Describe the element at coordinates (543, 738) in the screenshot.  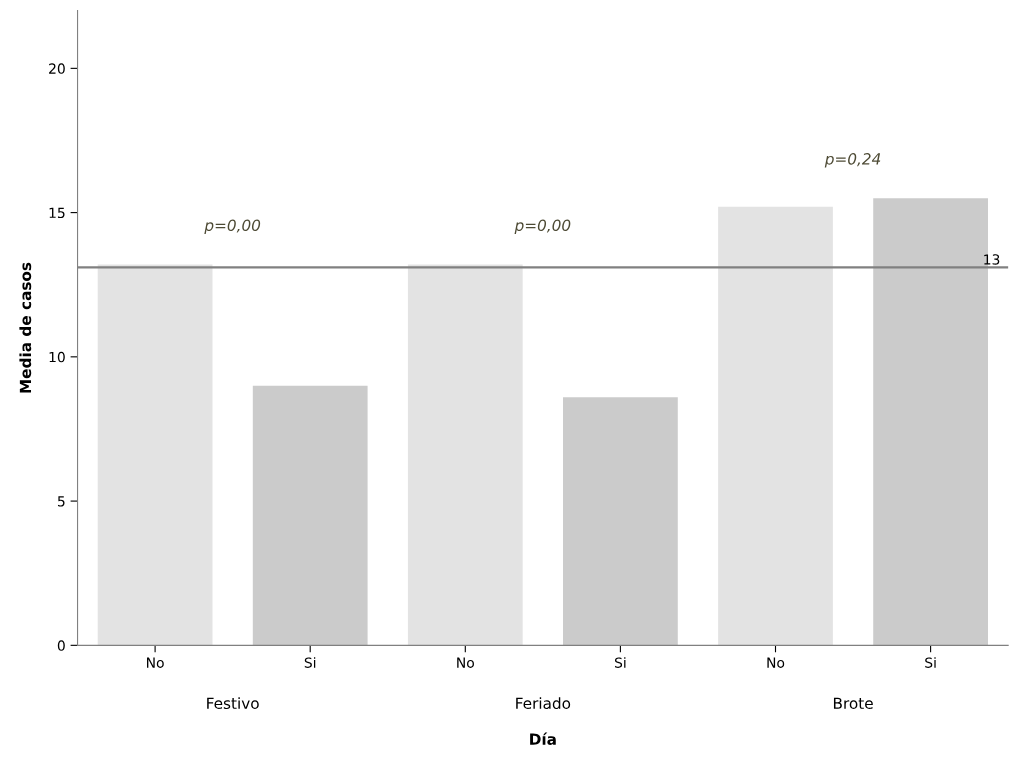
I see `x-axis-title: Día` at that location.